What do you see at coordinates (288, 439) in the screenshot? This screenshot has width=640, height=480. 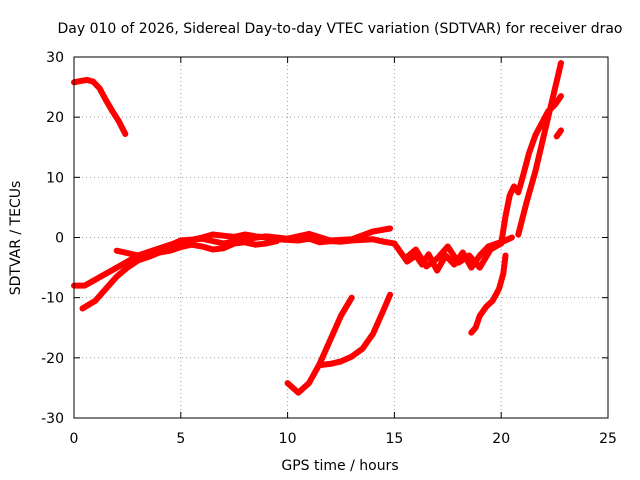 I see `x-tick-label: 10` at bounding box center [288, 439].